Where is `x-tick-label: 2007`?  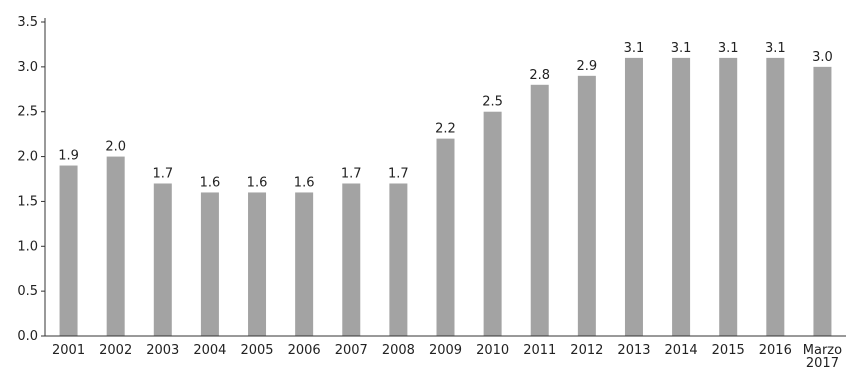 x-tick-label: 2007 is located at coordinates (351, 350).